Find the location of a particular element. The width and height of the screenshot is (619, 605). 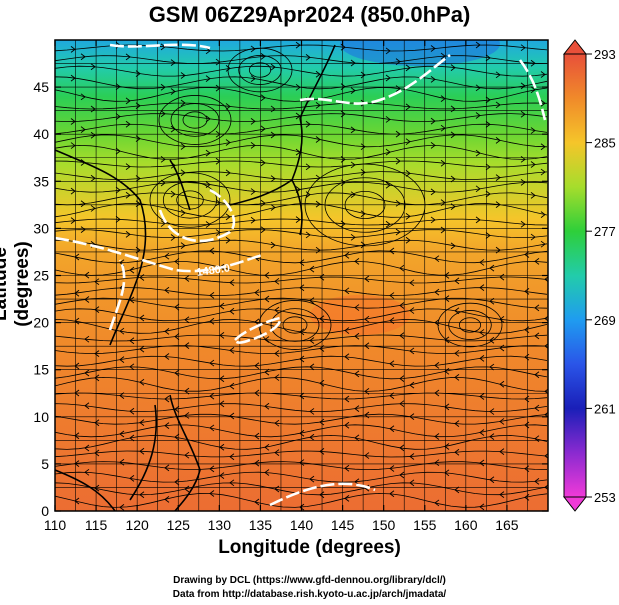

y-tick-label: 40 is located at coordinates (41, 134).